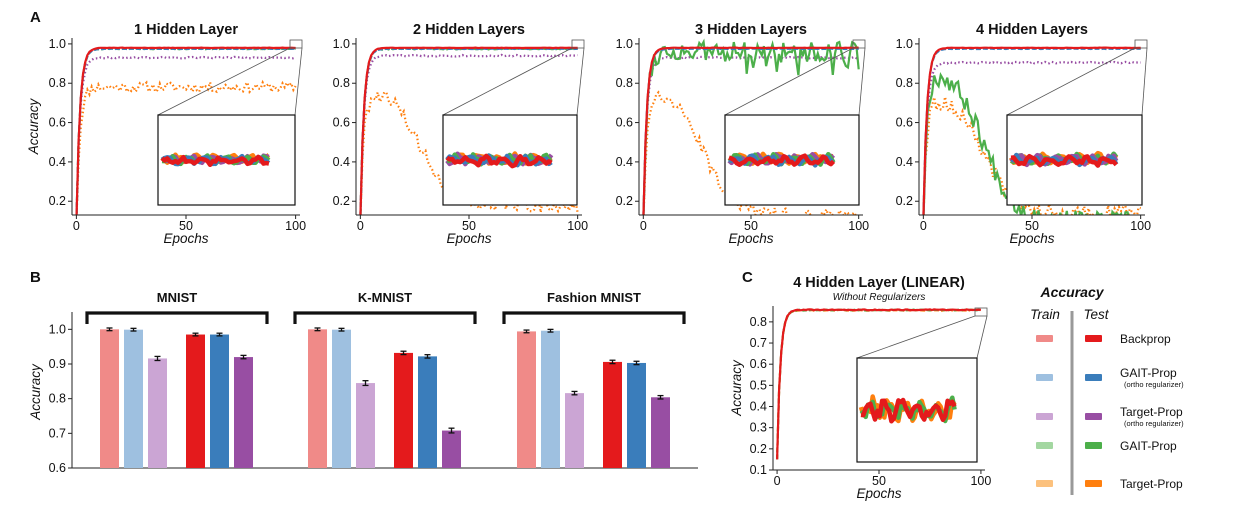  I want to click on legend-entry-name: Backprop, so click(1145, 339).